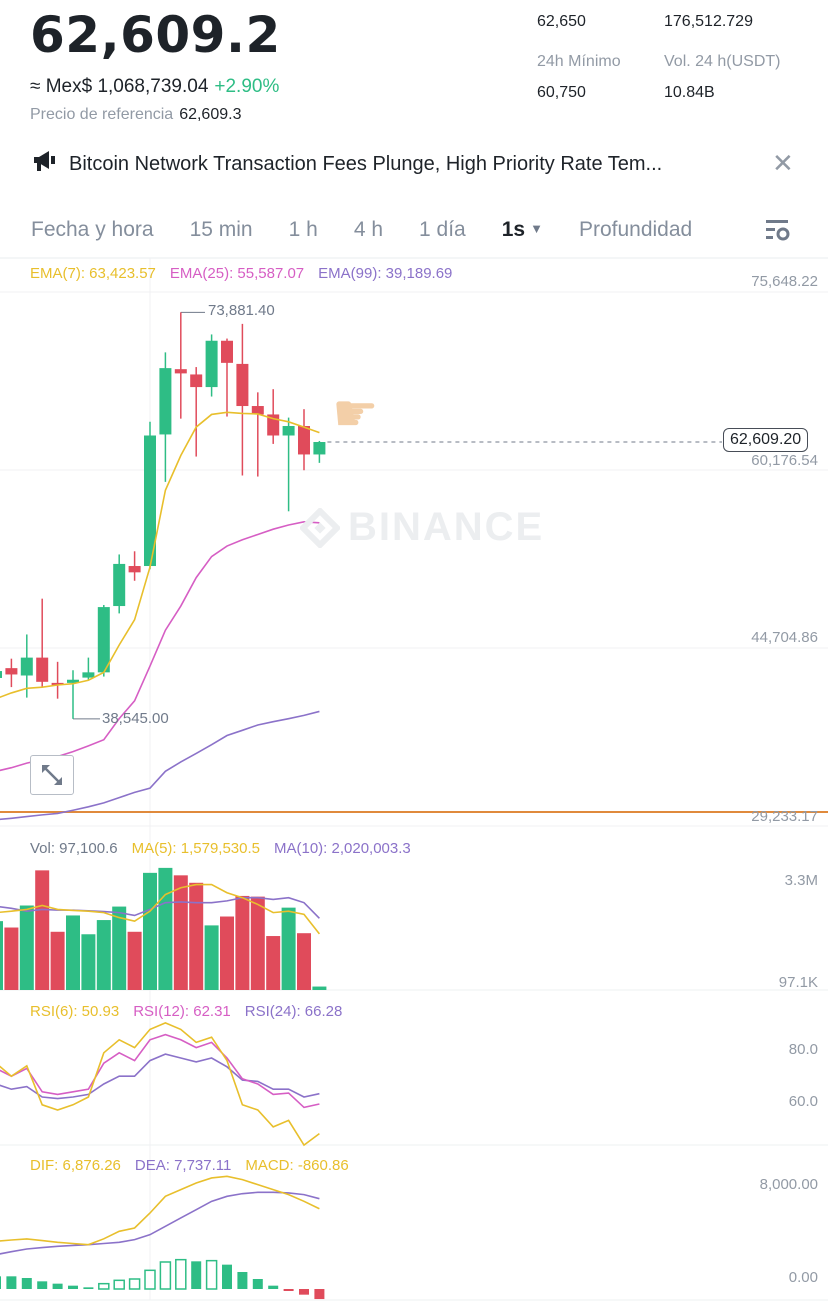 This screenshot has width=828, height=1307. I want to click on high-24h-value: 62,650, so click(561, 21).